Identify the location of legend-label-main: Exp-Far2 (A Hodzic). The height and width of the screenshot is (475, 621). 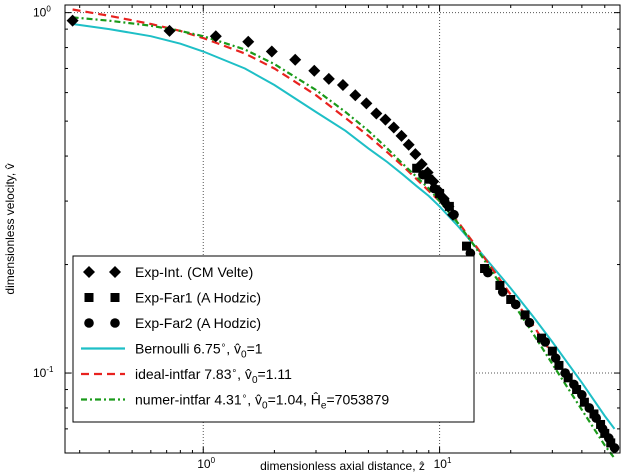
(198, 323).